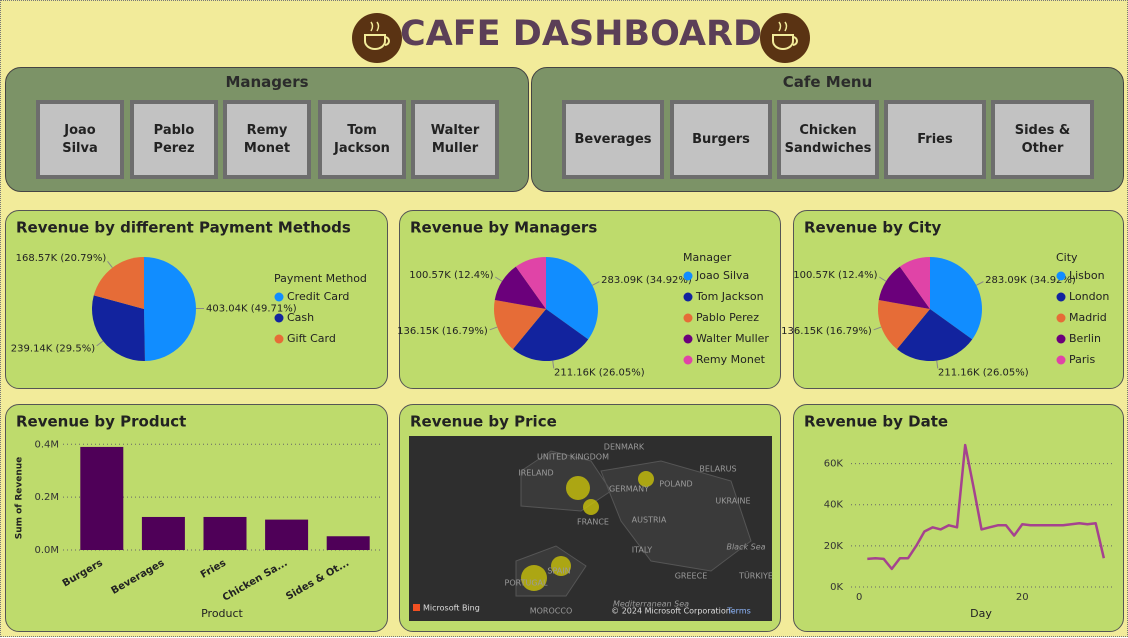 This screenshot has height=638, width=1128. What do you see at coordinates (46, 497) in the screenshot?
I see `y-tick-label: 0.2M` at bounding box center [46, 497].